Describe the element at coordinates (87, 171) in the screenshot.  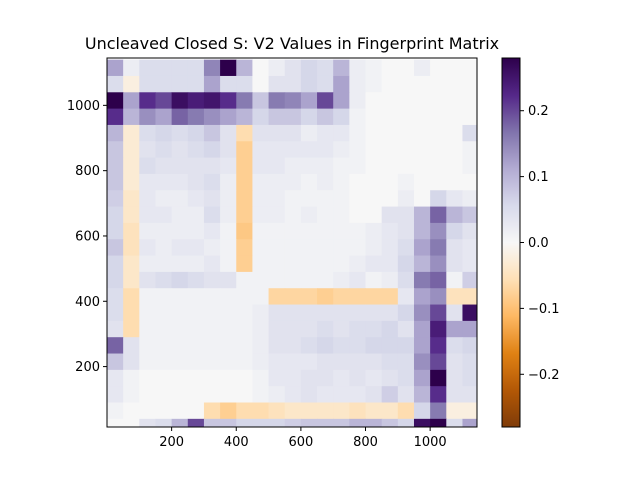
I see `y-tick-label: 800` at that location.